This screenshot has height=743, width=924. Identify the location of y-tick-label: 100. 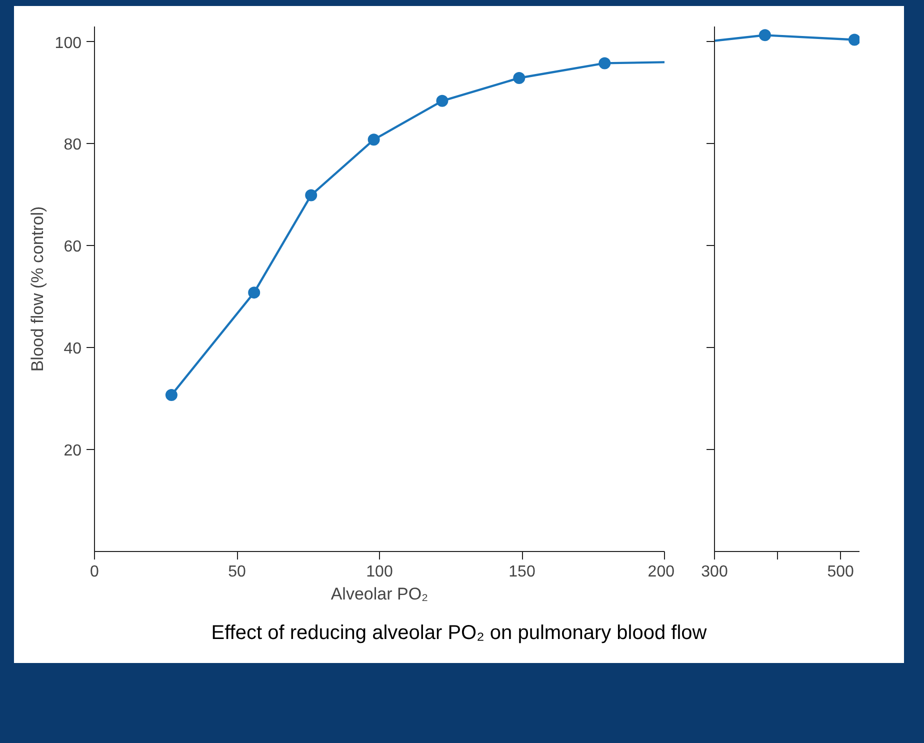
(68, 43).